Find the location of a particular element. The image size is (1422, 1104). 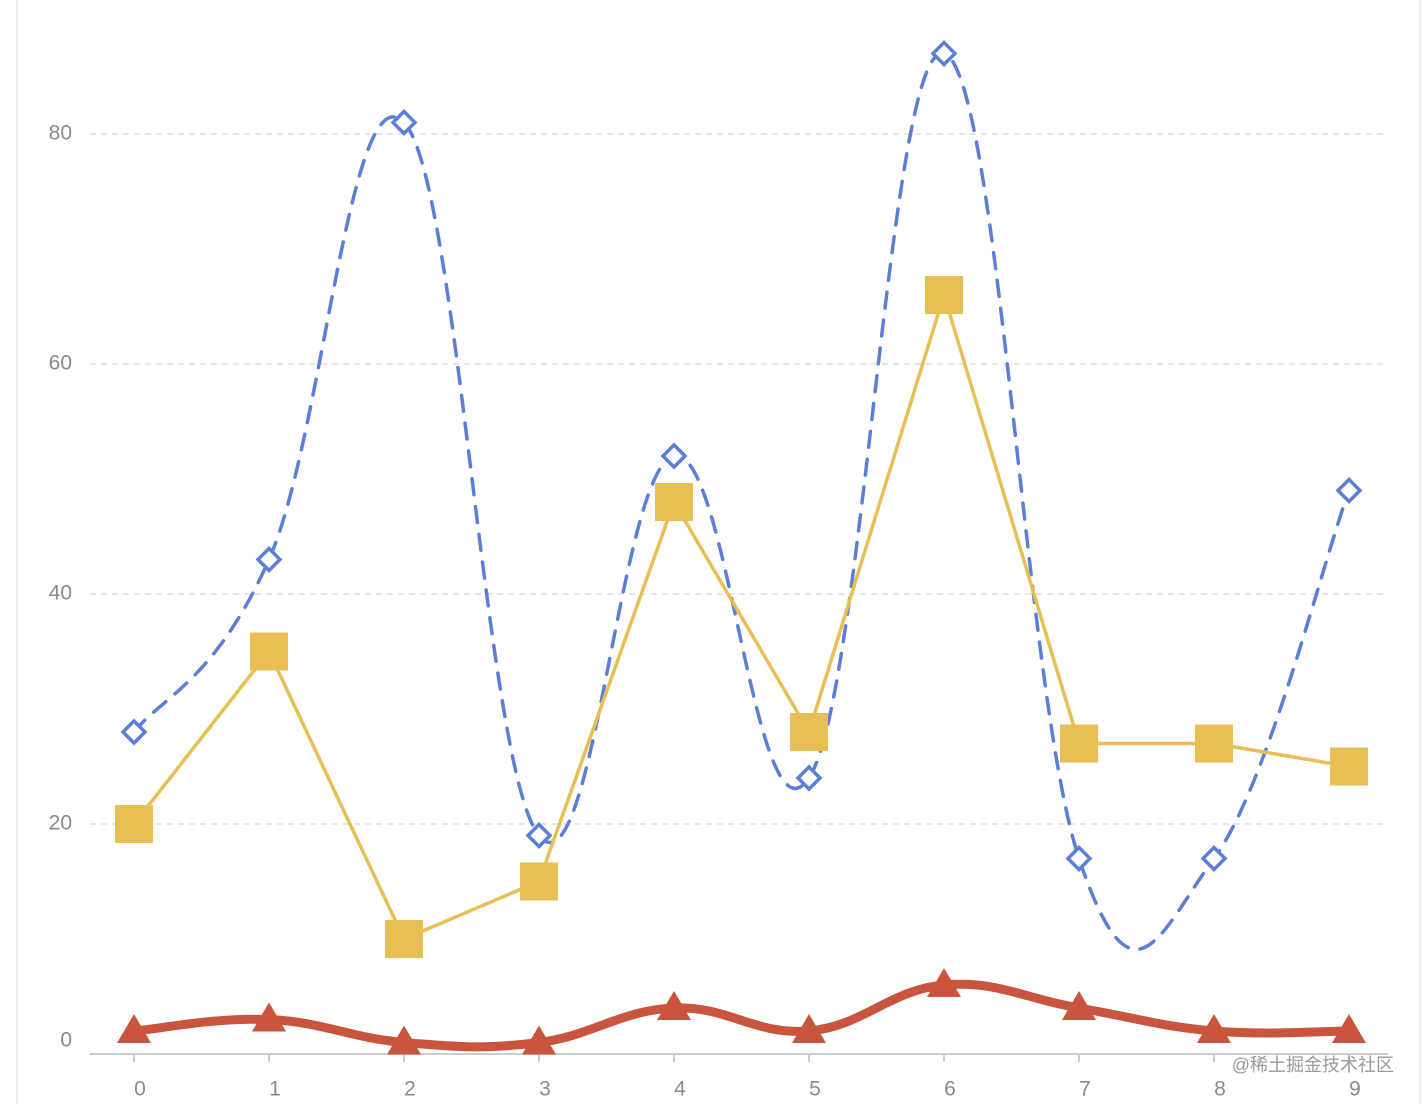

watermark: @稀土掘金技术社区 is located at coordinates (1313, 1065).